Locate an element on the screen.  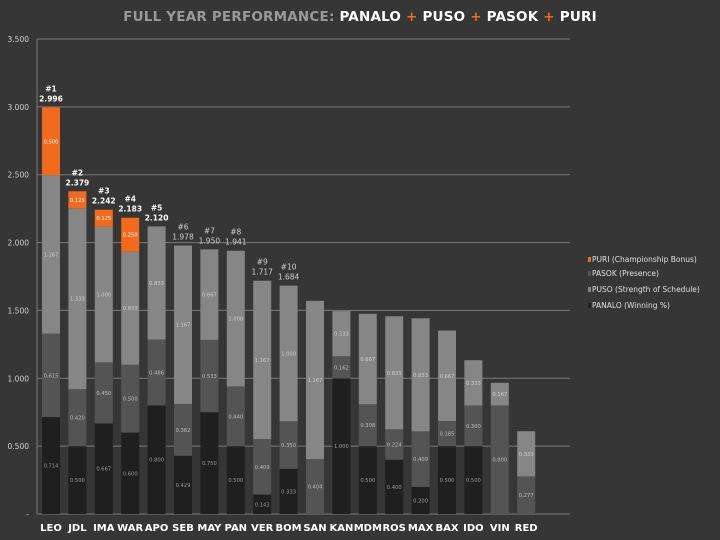
total-label: 1.717 is located at coordinates (262, 272).